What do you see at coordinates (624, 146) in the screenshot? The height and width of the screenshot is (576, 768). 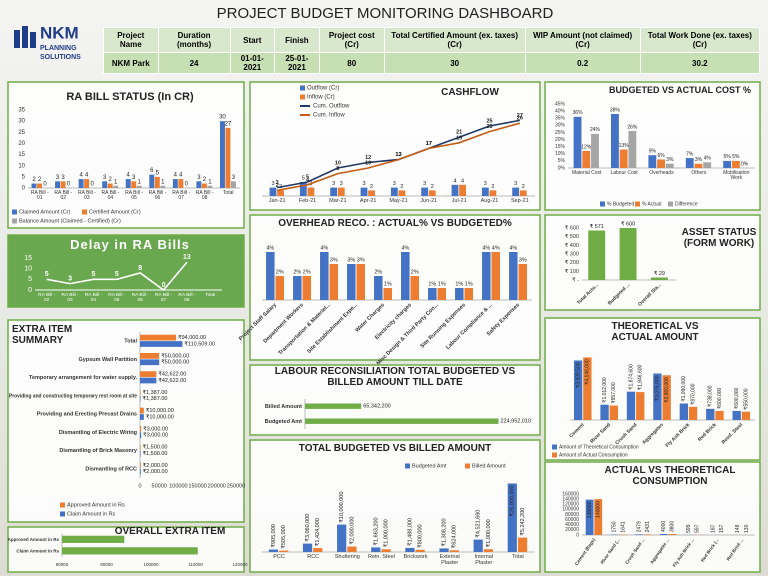 I see `data-label: 13%` at bounding box center [624, 146].